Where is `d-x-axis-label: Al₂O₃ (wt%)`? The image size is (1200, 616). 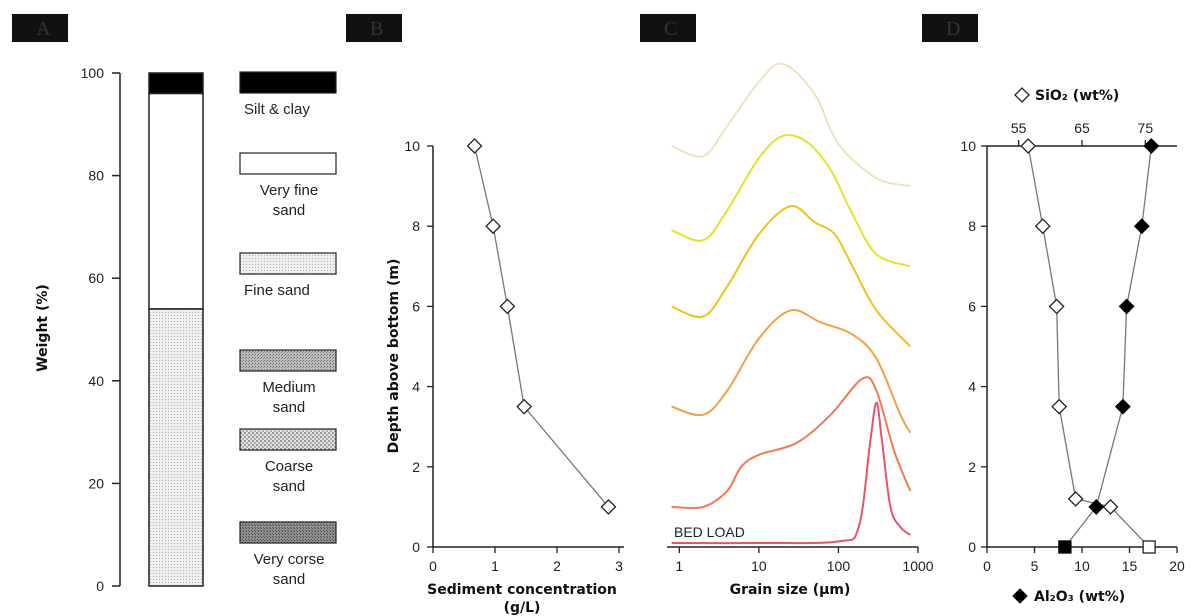 d-x-axis-label: Al₂O₃ (wt%) is located at coordinates (1079, 597).